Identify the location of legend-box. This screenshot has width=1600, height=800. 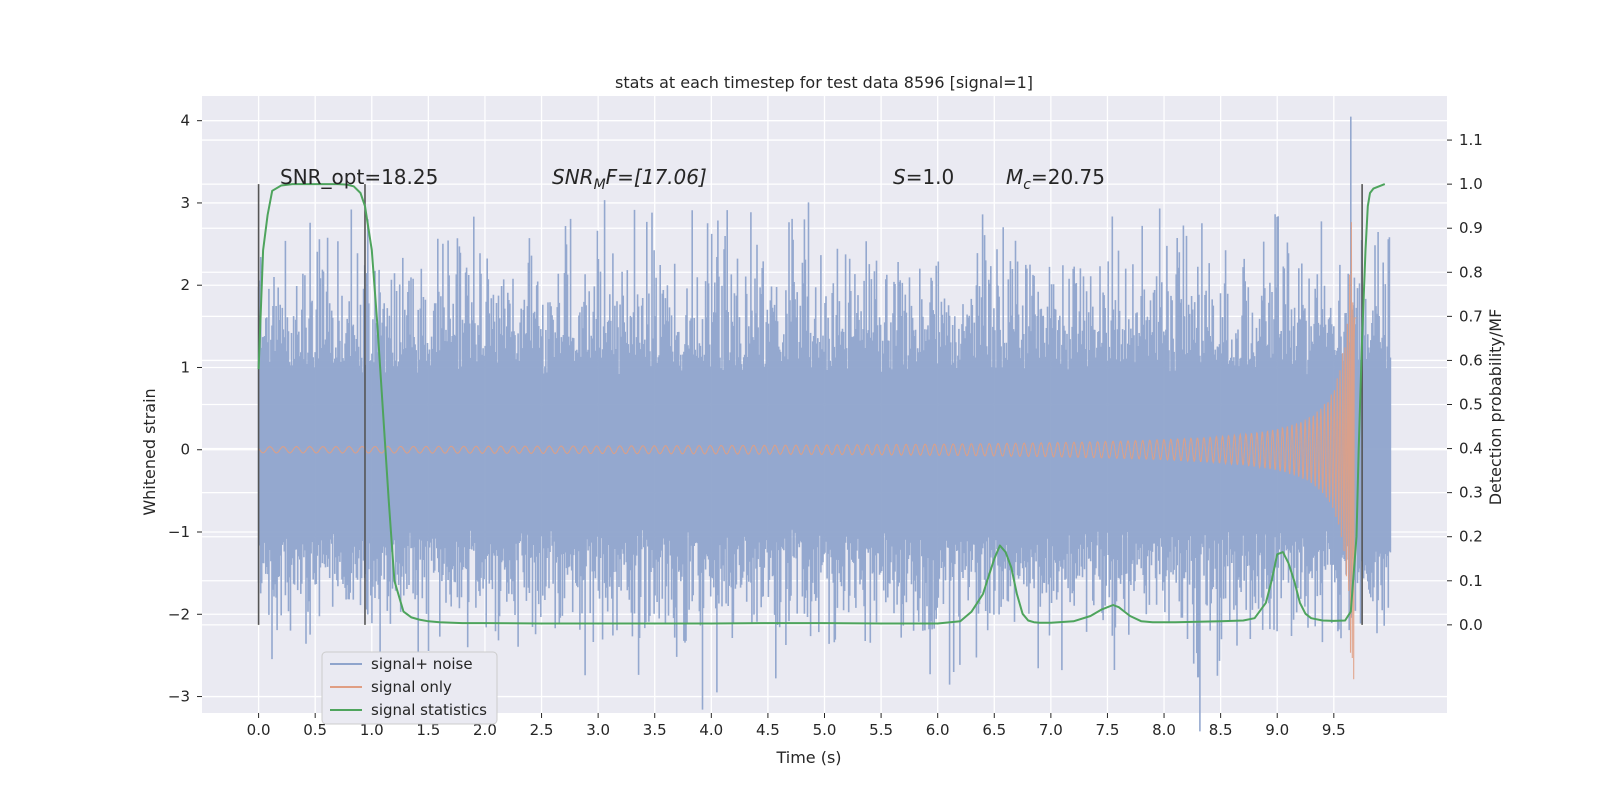
(409, 688).